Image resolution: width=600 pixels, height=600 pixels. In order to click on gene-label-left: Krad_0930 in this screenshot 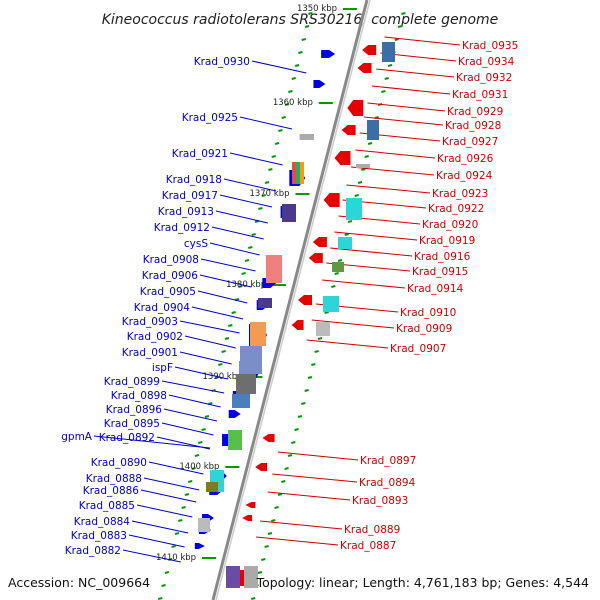, I will do `click(222, 62)`.